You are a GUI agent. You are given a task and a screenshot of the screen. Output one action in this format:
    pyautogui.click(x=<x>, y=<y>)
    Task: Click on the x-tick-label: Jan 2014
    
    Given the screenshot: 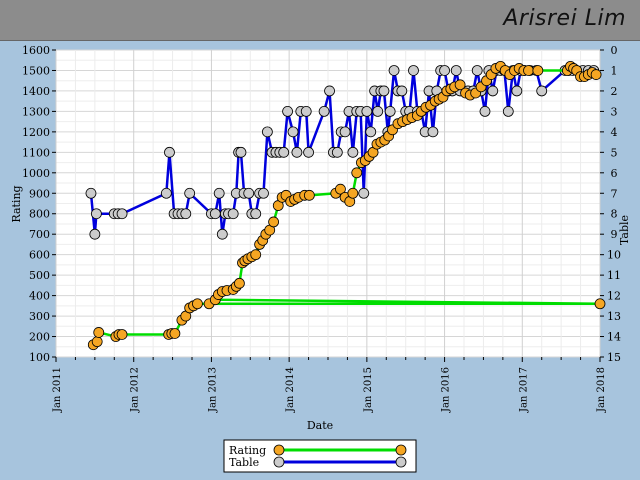 What is the action you would take?
    pyautogui.click(x=290, y=390)
    